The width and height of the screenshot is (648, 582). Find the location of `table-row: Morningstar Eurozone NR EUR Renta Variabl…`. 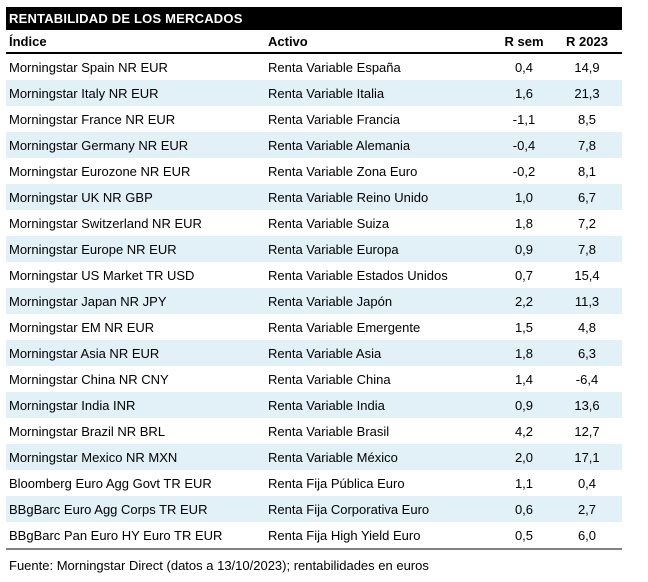

table-row: Morningstar Eurozone NR EUR Renta Variabl… is located at coordinates (314, 171).